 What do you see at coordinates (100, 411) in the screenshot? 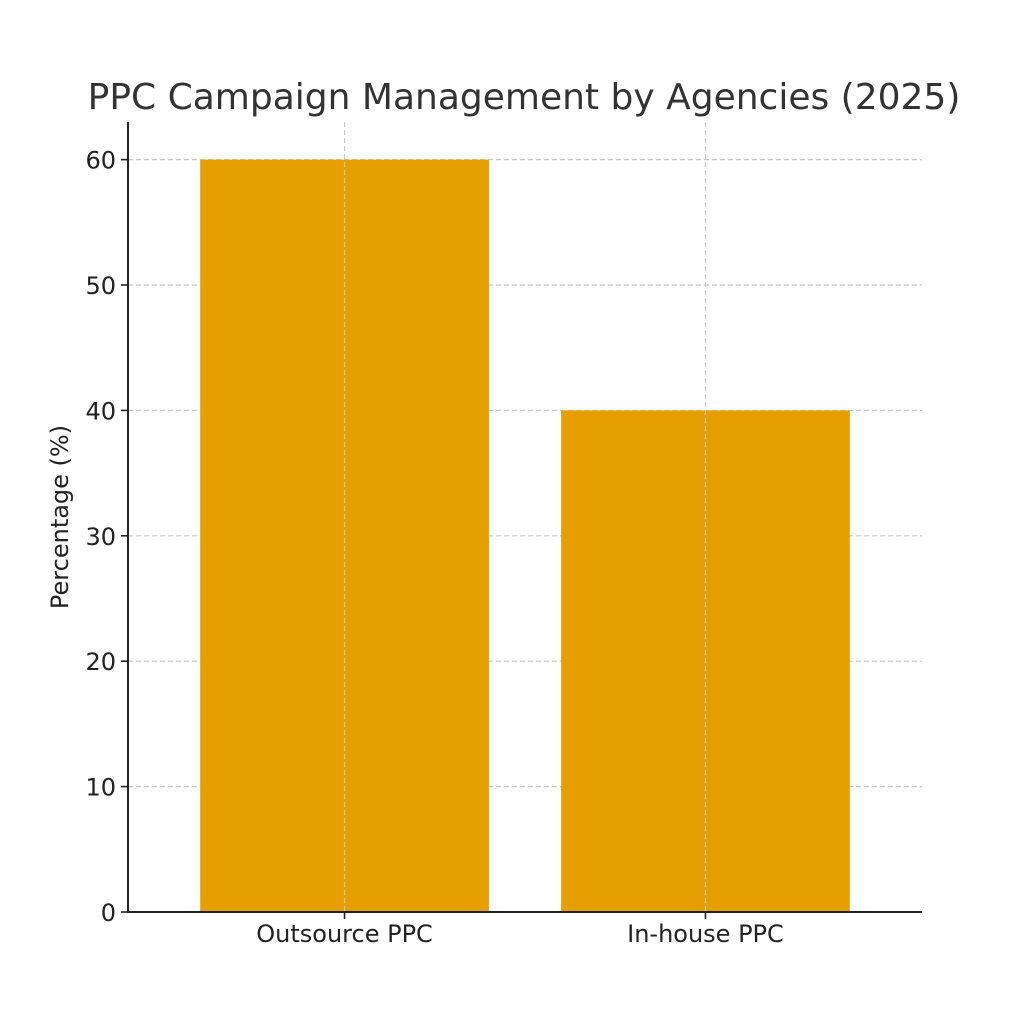
I see `y-tick-label: 40` at bounding box center [100, 411].